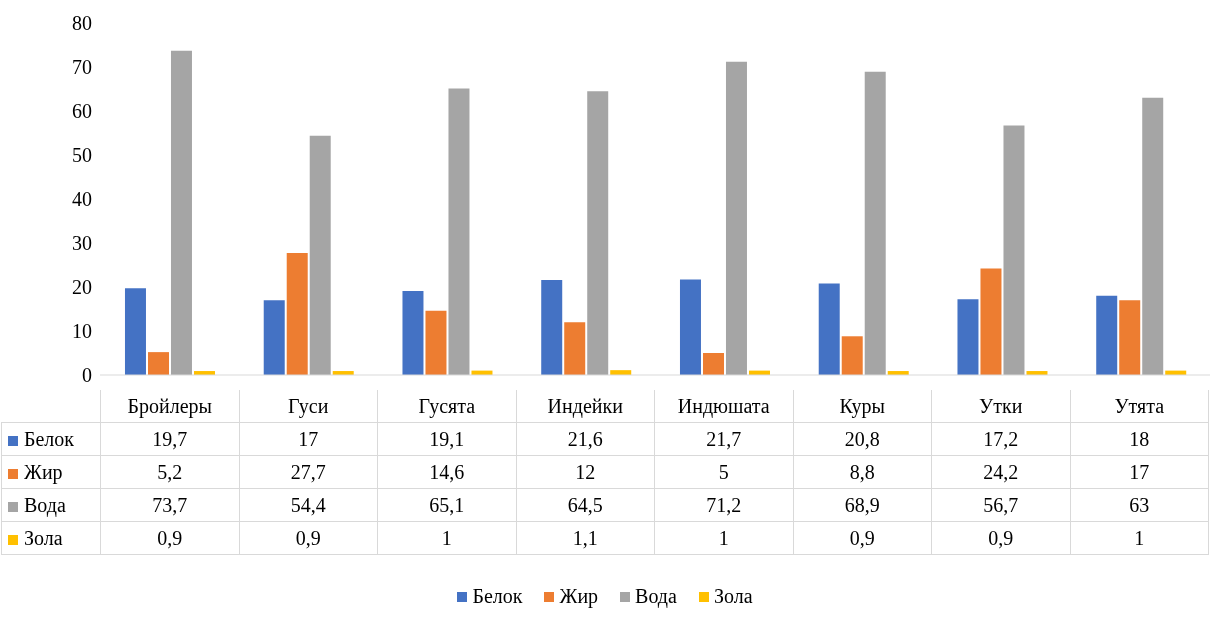  Describe the element at coordinates (82, 23) in the screenshot. I see `y-tick-label: 80` at that location.